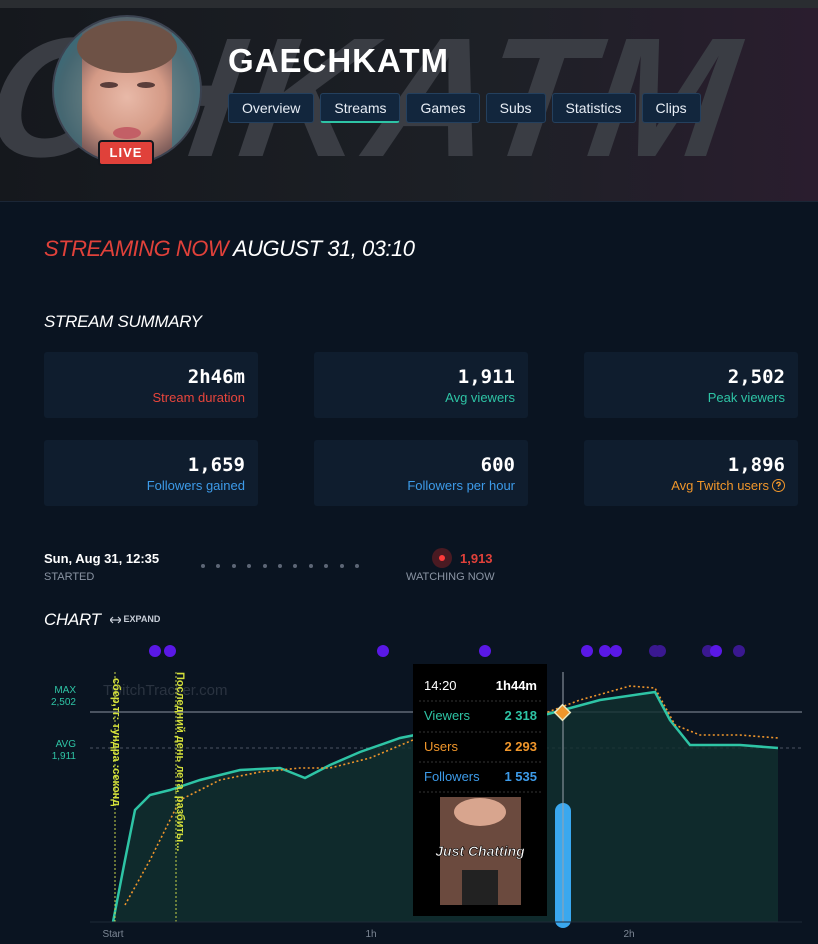 Image resolution: width=818 pixels, height=944 pixels. Describe the element at coordinates (691, 473) in the screenshot. I see `summary-card: 1,896 Avg Twitch users` at that location.